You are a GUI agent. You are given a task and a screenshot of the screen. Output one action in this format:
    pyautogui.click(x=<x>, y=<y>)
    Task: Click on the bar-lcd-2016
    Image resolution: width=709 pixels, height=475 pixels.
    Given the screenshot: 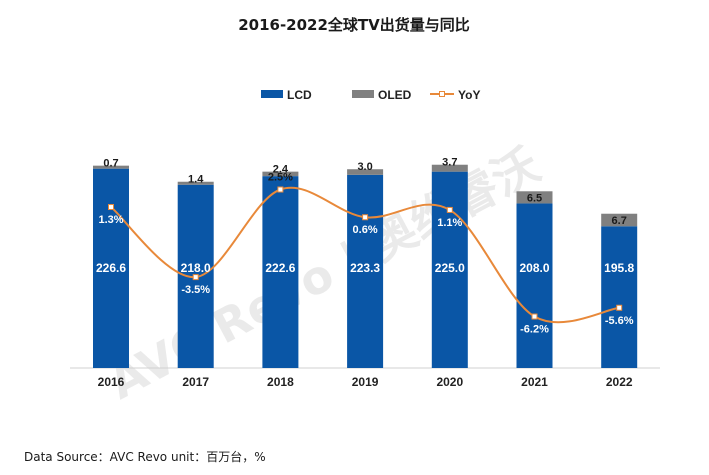 What is the action you would take?
    pyautogui.click(x=111, y=268)
    